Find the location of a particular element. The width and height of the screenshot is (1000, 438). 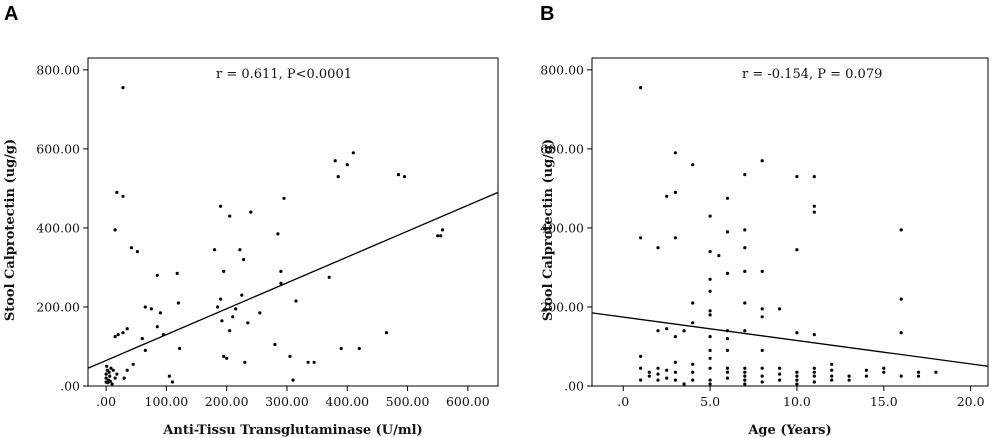

y-tick-label: .00 is located at coordinates (574, 386).